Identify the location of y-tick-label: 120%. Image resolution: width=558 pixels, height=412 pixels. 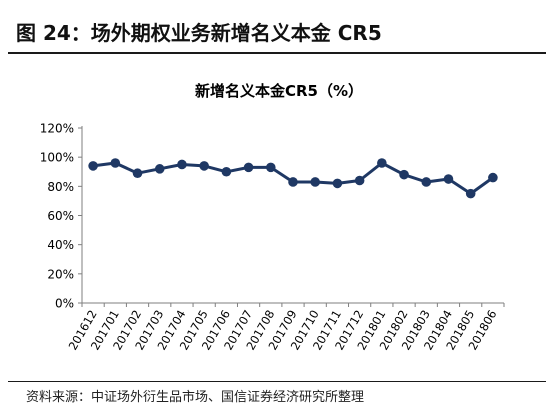
(57, 129).